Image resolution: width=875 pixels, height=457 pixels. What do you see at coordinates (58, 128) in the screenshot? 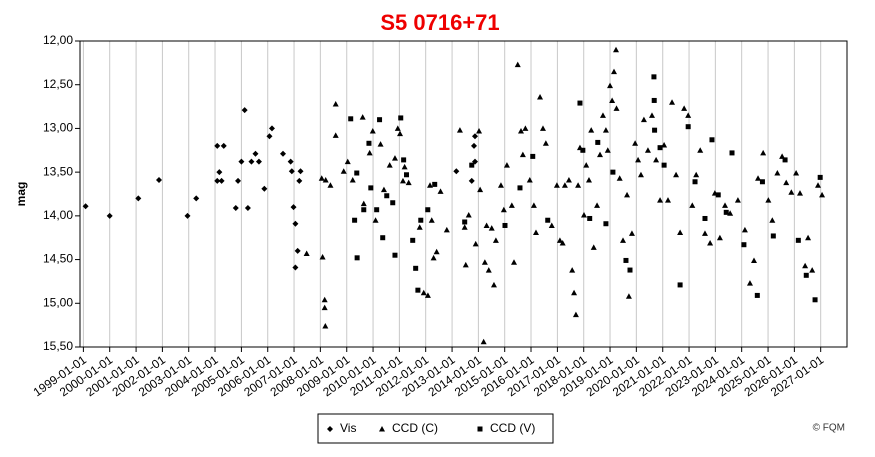
I see `y-tick-label: 13,00` at bounding box center [58, 128].